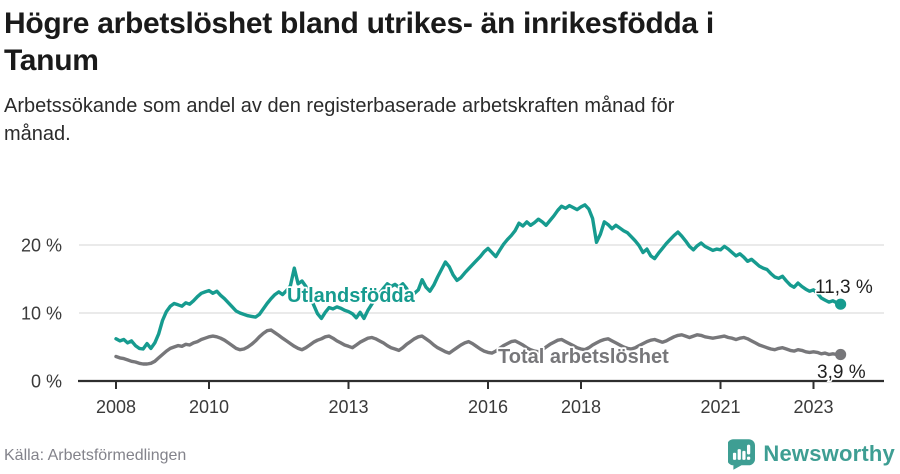 The height and width of the screenshot is (474, 900). What do you see at coordinates (351, 296) in the screenshot?
I see `series-label-utlandsfodda: Utlandsfödda` at bounding box center [351, 296].